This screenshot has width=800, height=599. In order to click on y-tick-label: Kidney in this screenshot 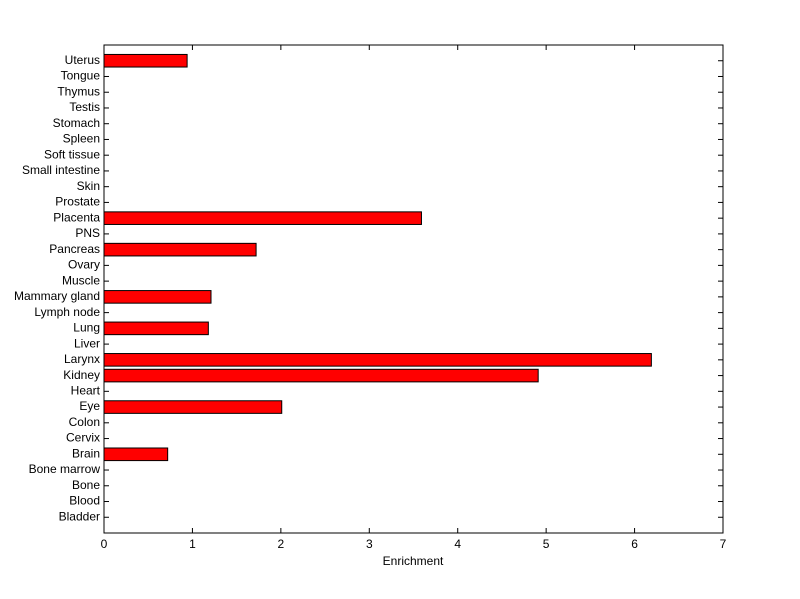, I will do `click(81, 375)`.